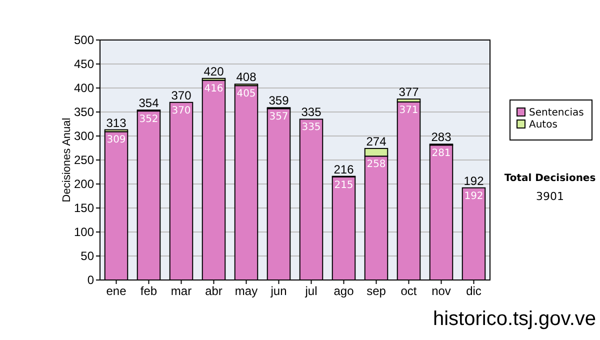 Image resolution: width=600 pixels, height=340 pixels. Describe the element at coordinates (214, 88) in the screenshot. I see `data-label: 416` at that location.